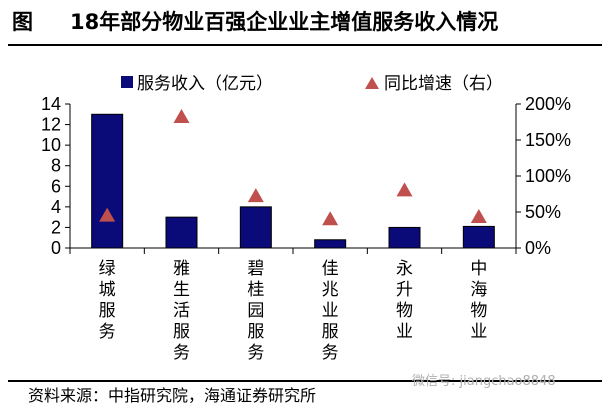 Image resolution: width=610 pixels, height=412 pixels. Describe the element at coordinates (56, 207) in the screenshot. I see `y-tick-label-left: 4` at that location.